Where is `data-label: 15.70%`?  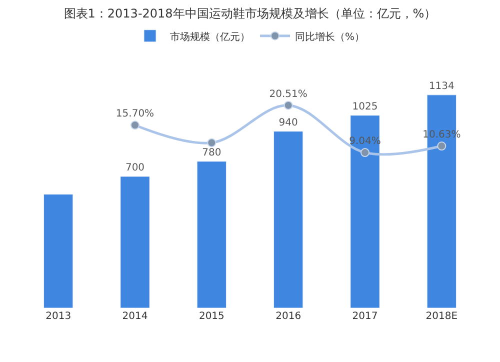 data-label: 15.70% is located at coordinates (135, 114).